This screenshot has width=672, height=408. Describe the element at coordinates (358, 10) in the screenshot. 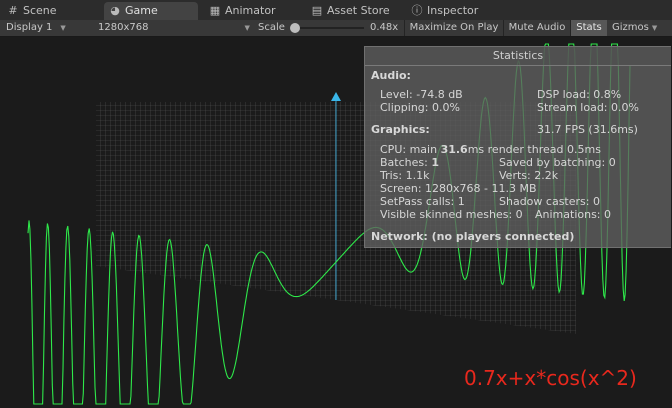

I see `tab-label: Asset Store` at that location.